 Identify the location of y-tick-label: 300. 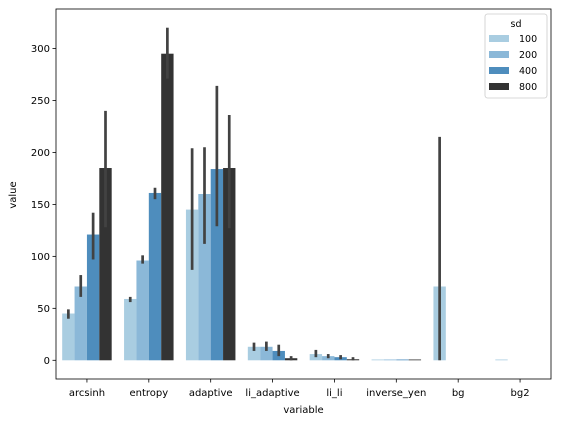
(40, 49).